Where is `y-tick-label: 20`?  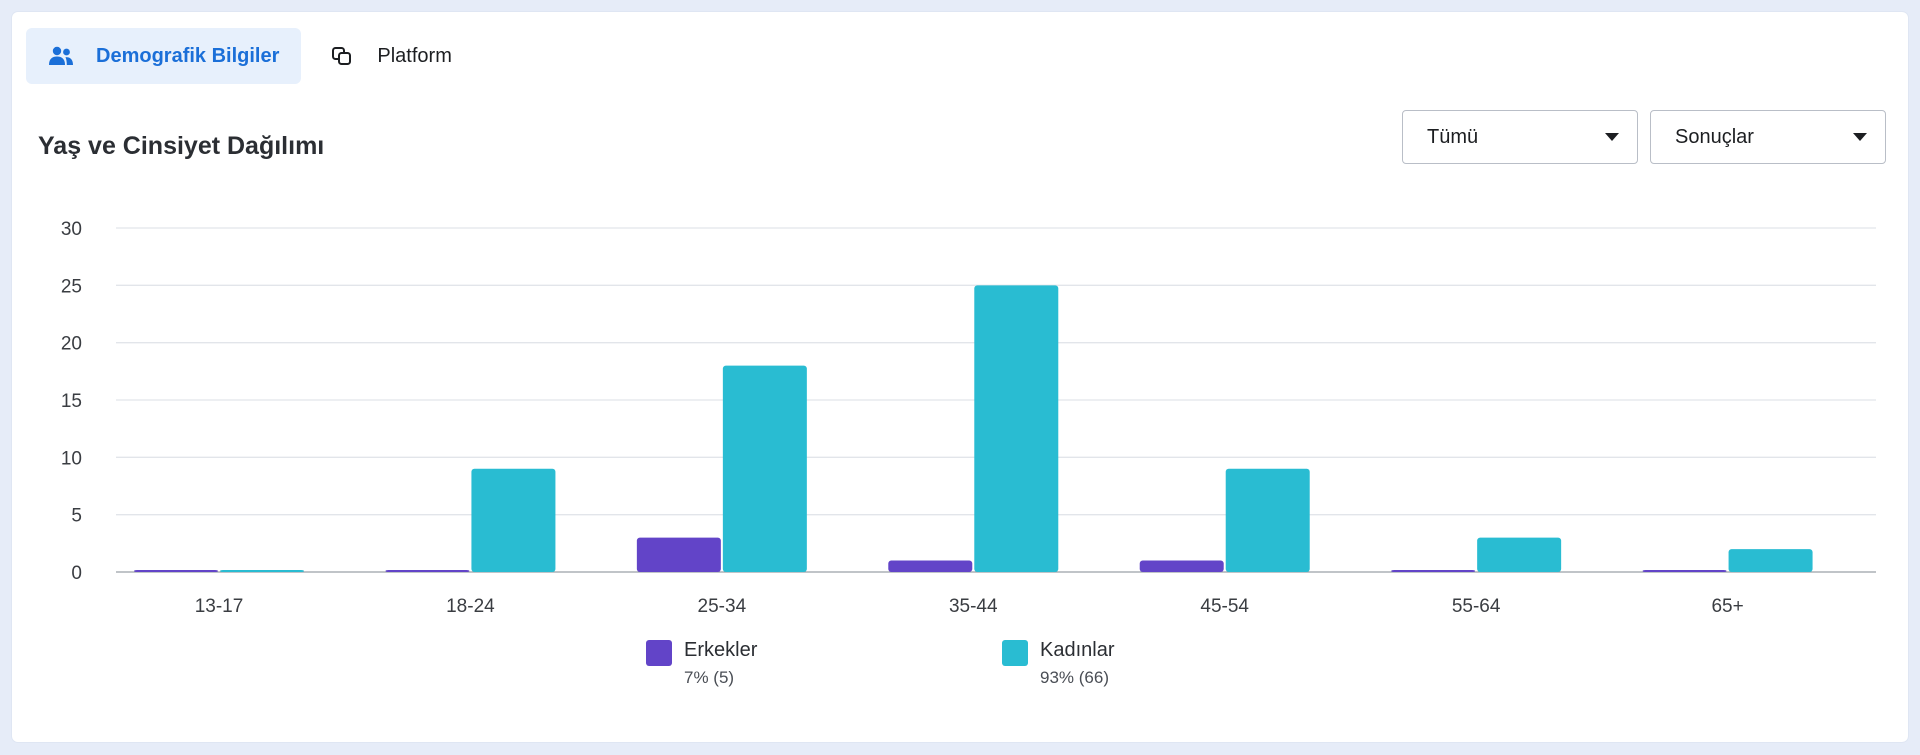 y-tick-label: 20 is located at coordinates (71, 344).